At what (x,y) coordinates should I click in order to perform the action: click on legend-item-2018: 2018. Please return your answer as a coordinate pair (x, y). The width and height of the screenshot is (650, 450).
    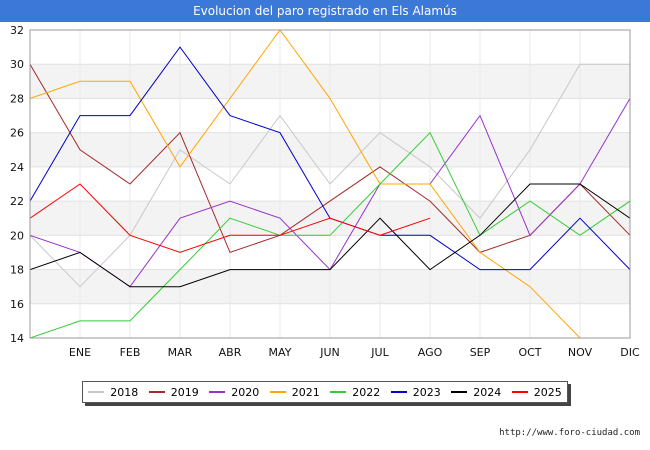
    Looking at the image, I should click on (113, 392).